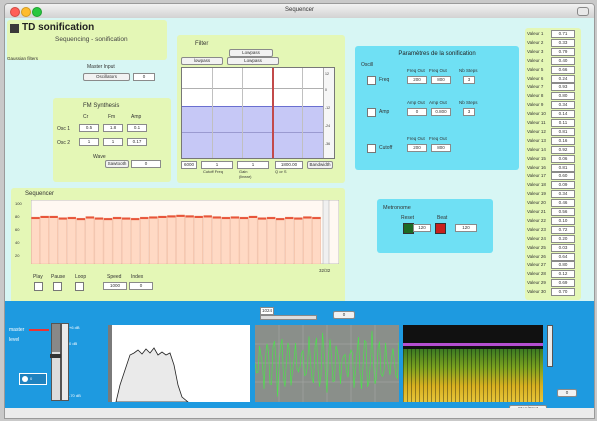 This screenshot has width=597, height=421. I want to click on cutoff-max-number: 800, so click(441, 148).